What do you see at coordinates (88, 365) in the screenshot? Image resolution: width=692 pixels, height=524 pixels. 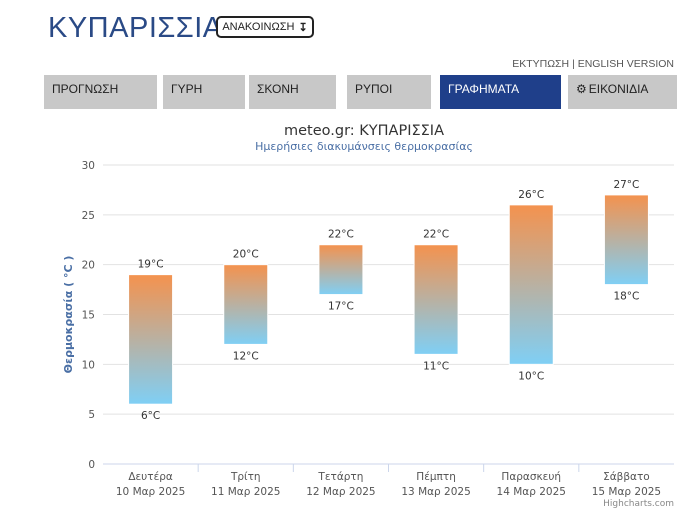 I see `y-tick-label: 10` at bounding box center [88, 365].